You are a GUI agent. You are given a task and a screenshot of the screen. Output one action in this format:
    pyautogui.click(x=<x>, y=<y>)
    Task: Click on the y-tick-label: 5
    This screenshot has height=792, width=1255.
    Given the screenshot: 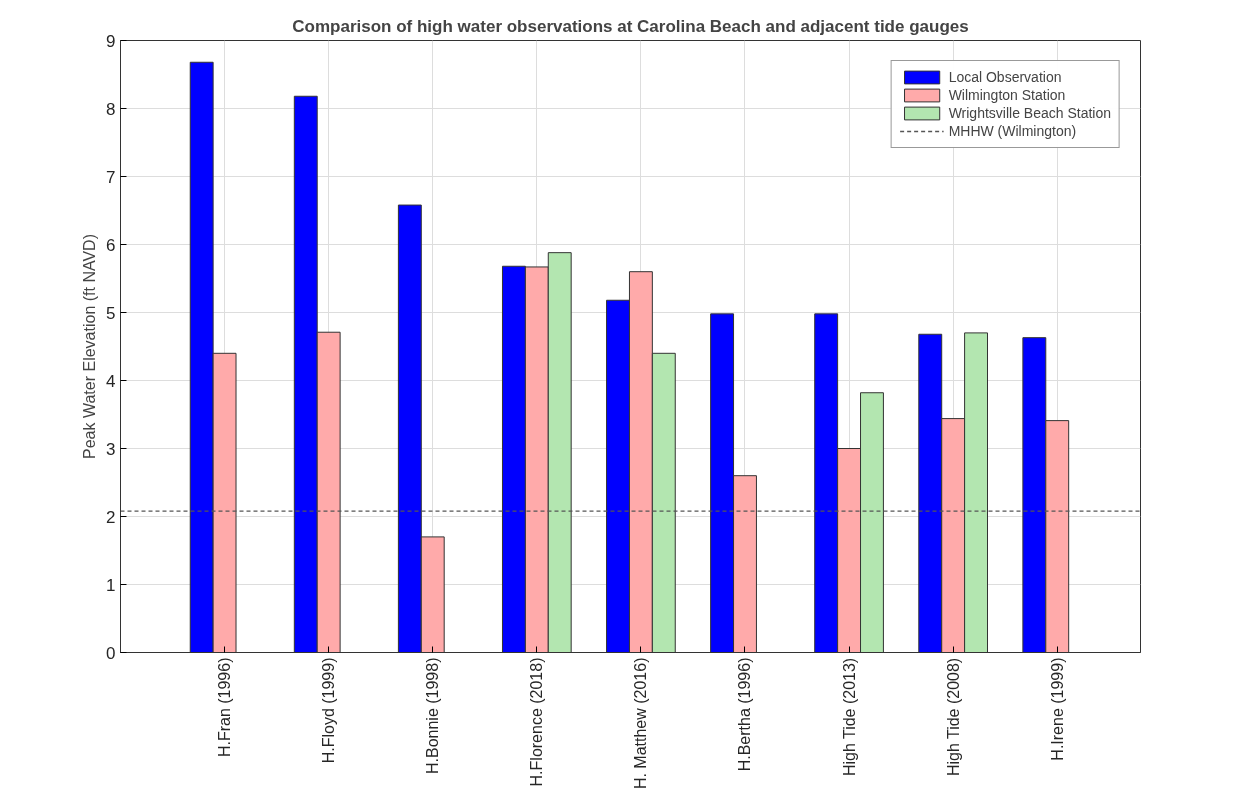 What is the action you would take?
    pyautogui.click(x=111, y=313)
    